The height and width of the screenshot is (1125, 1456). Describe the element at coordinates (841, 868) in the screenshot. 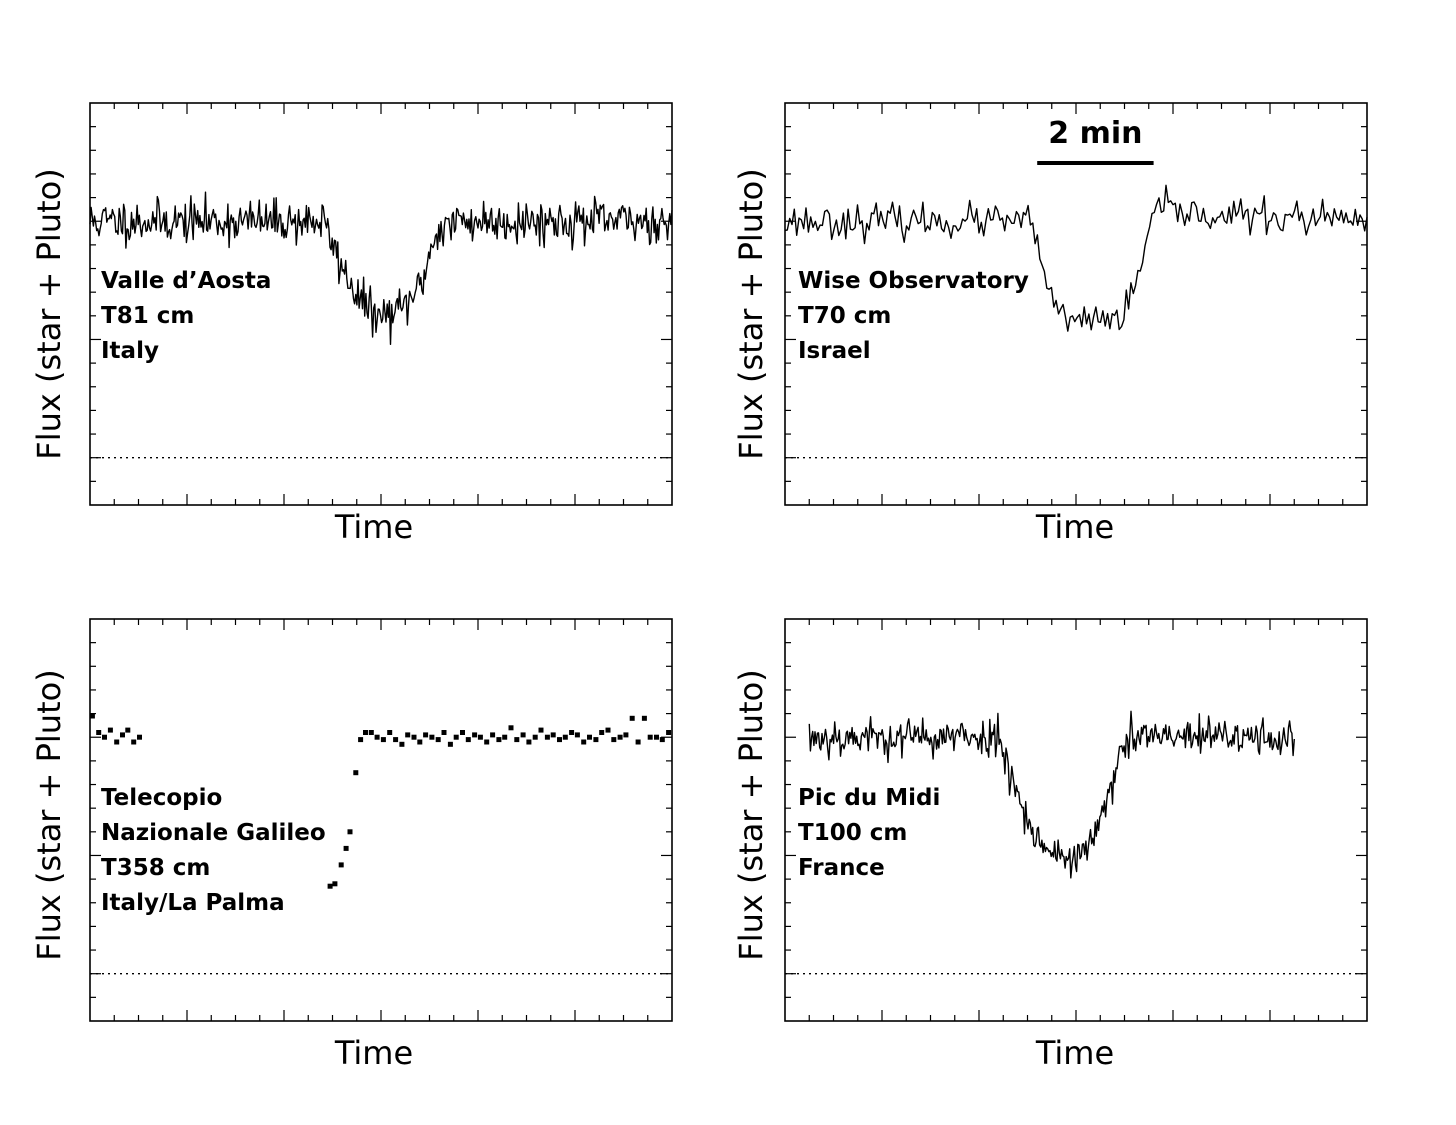

I see `station-country: France` at that location.